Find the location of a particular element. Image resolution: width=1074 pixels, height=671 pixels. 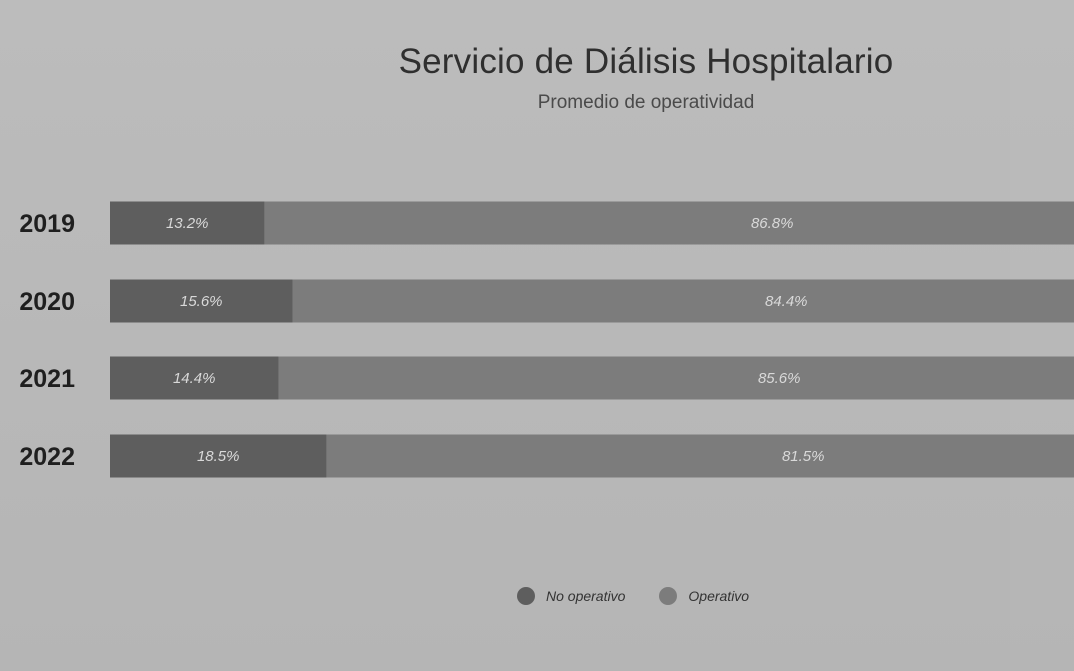

chart-legend: No operativo Operativo is located at coordinates (650, 596).